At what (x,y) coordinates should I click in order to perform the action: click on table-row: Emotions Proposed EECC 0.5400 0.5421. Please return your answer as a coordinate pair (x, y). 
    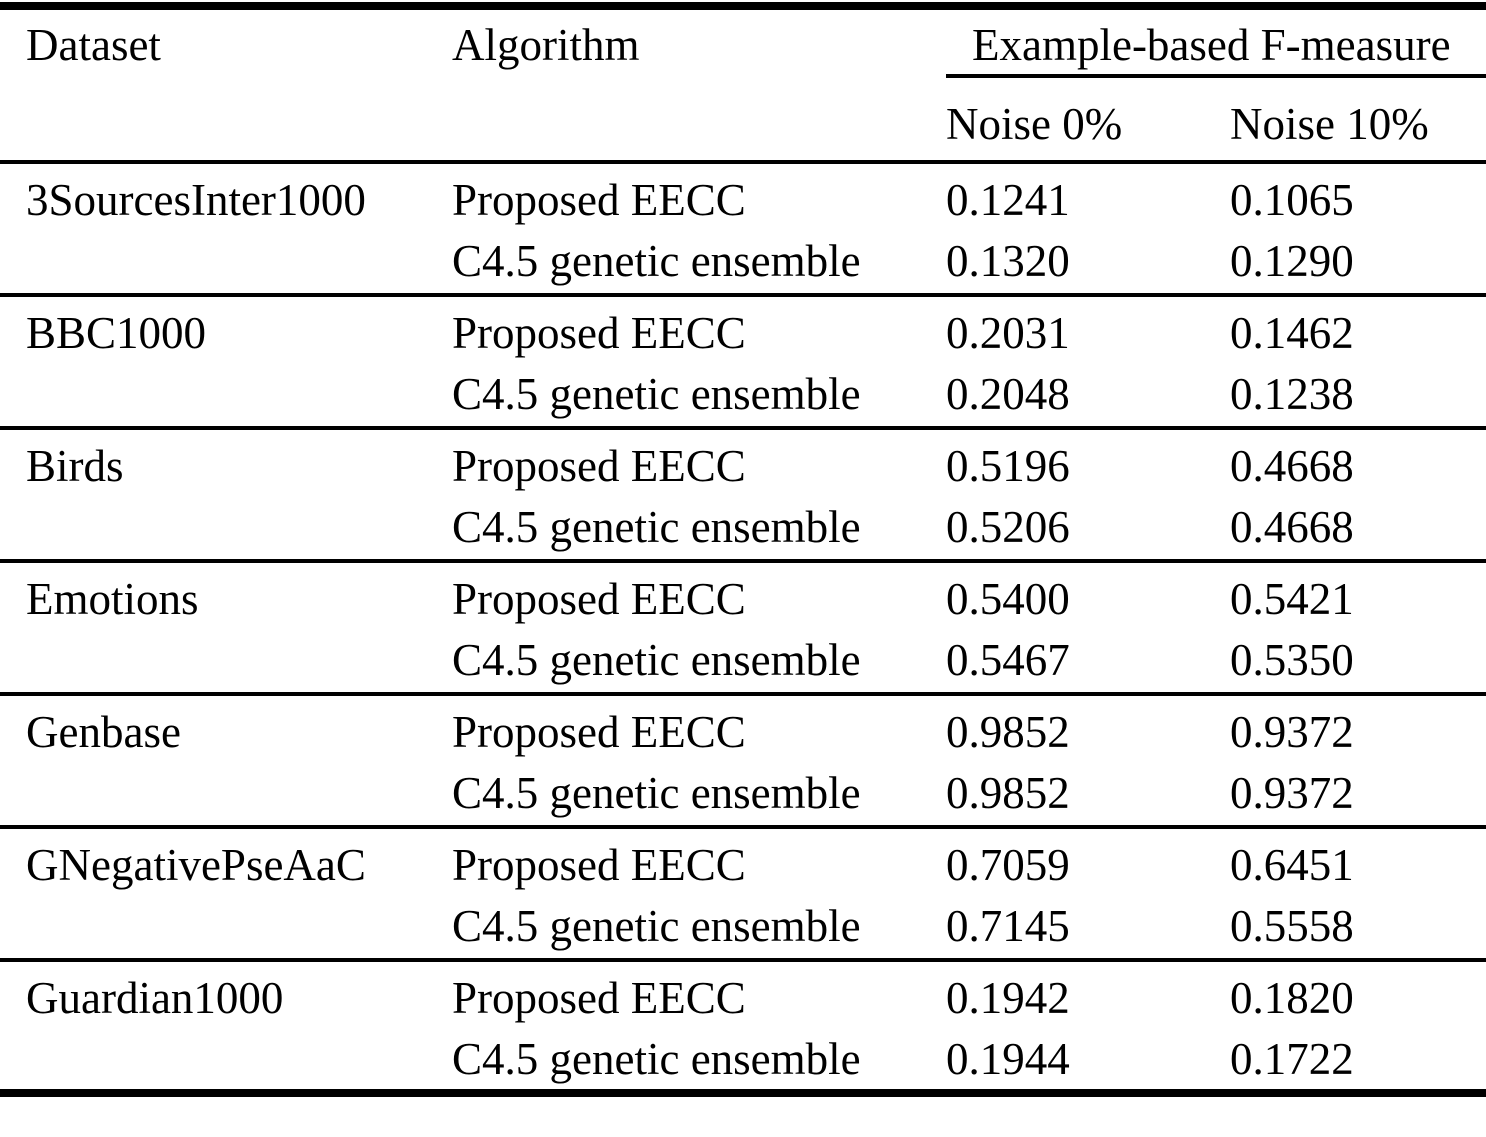
    Looking at the image, I should click on (743, 595).